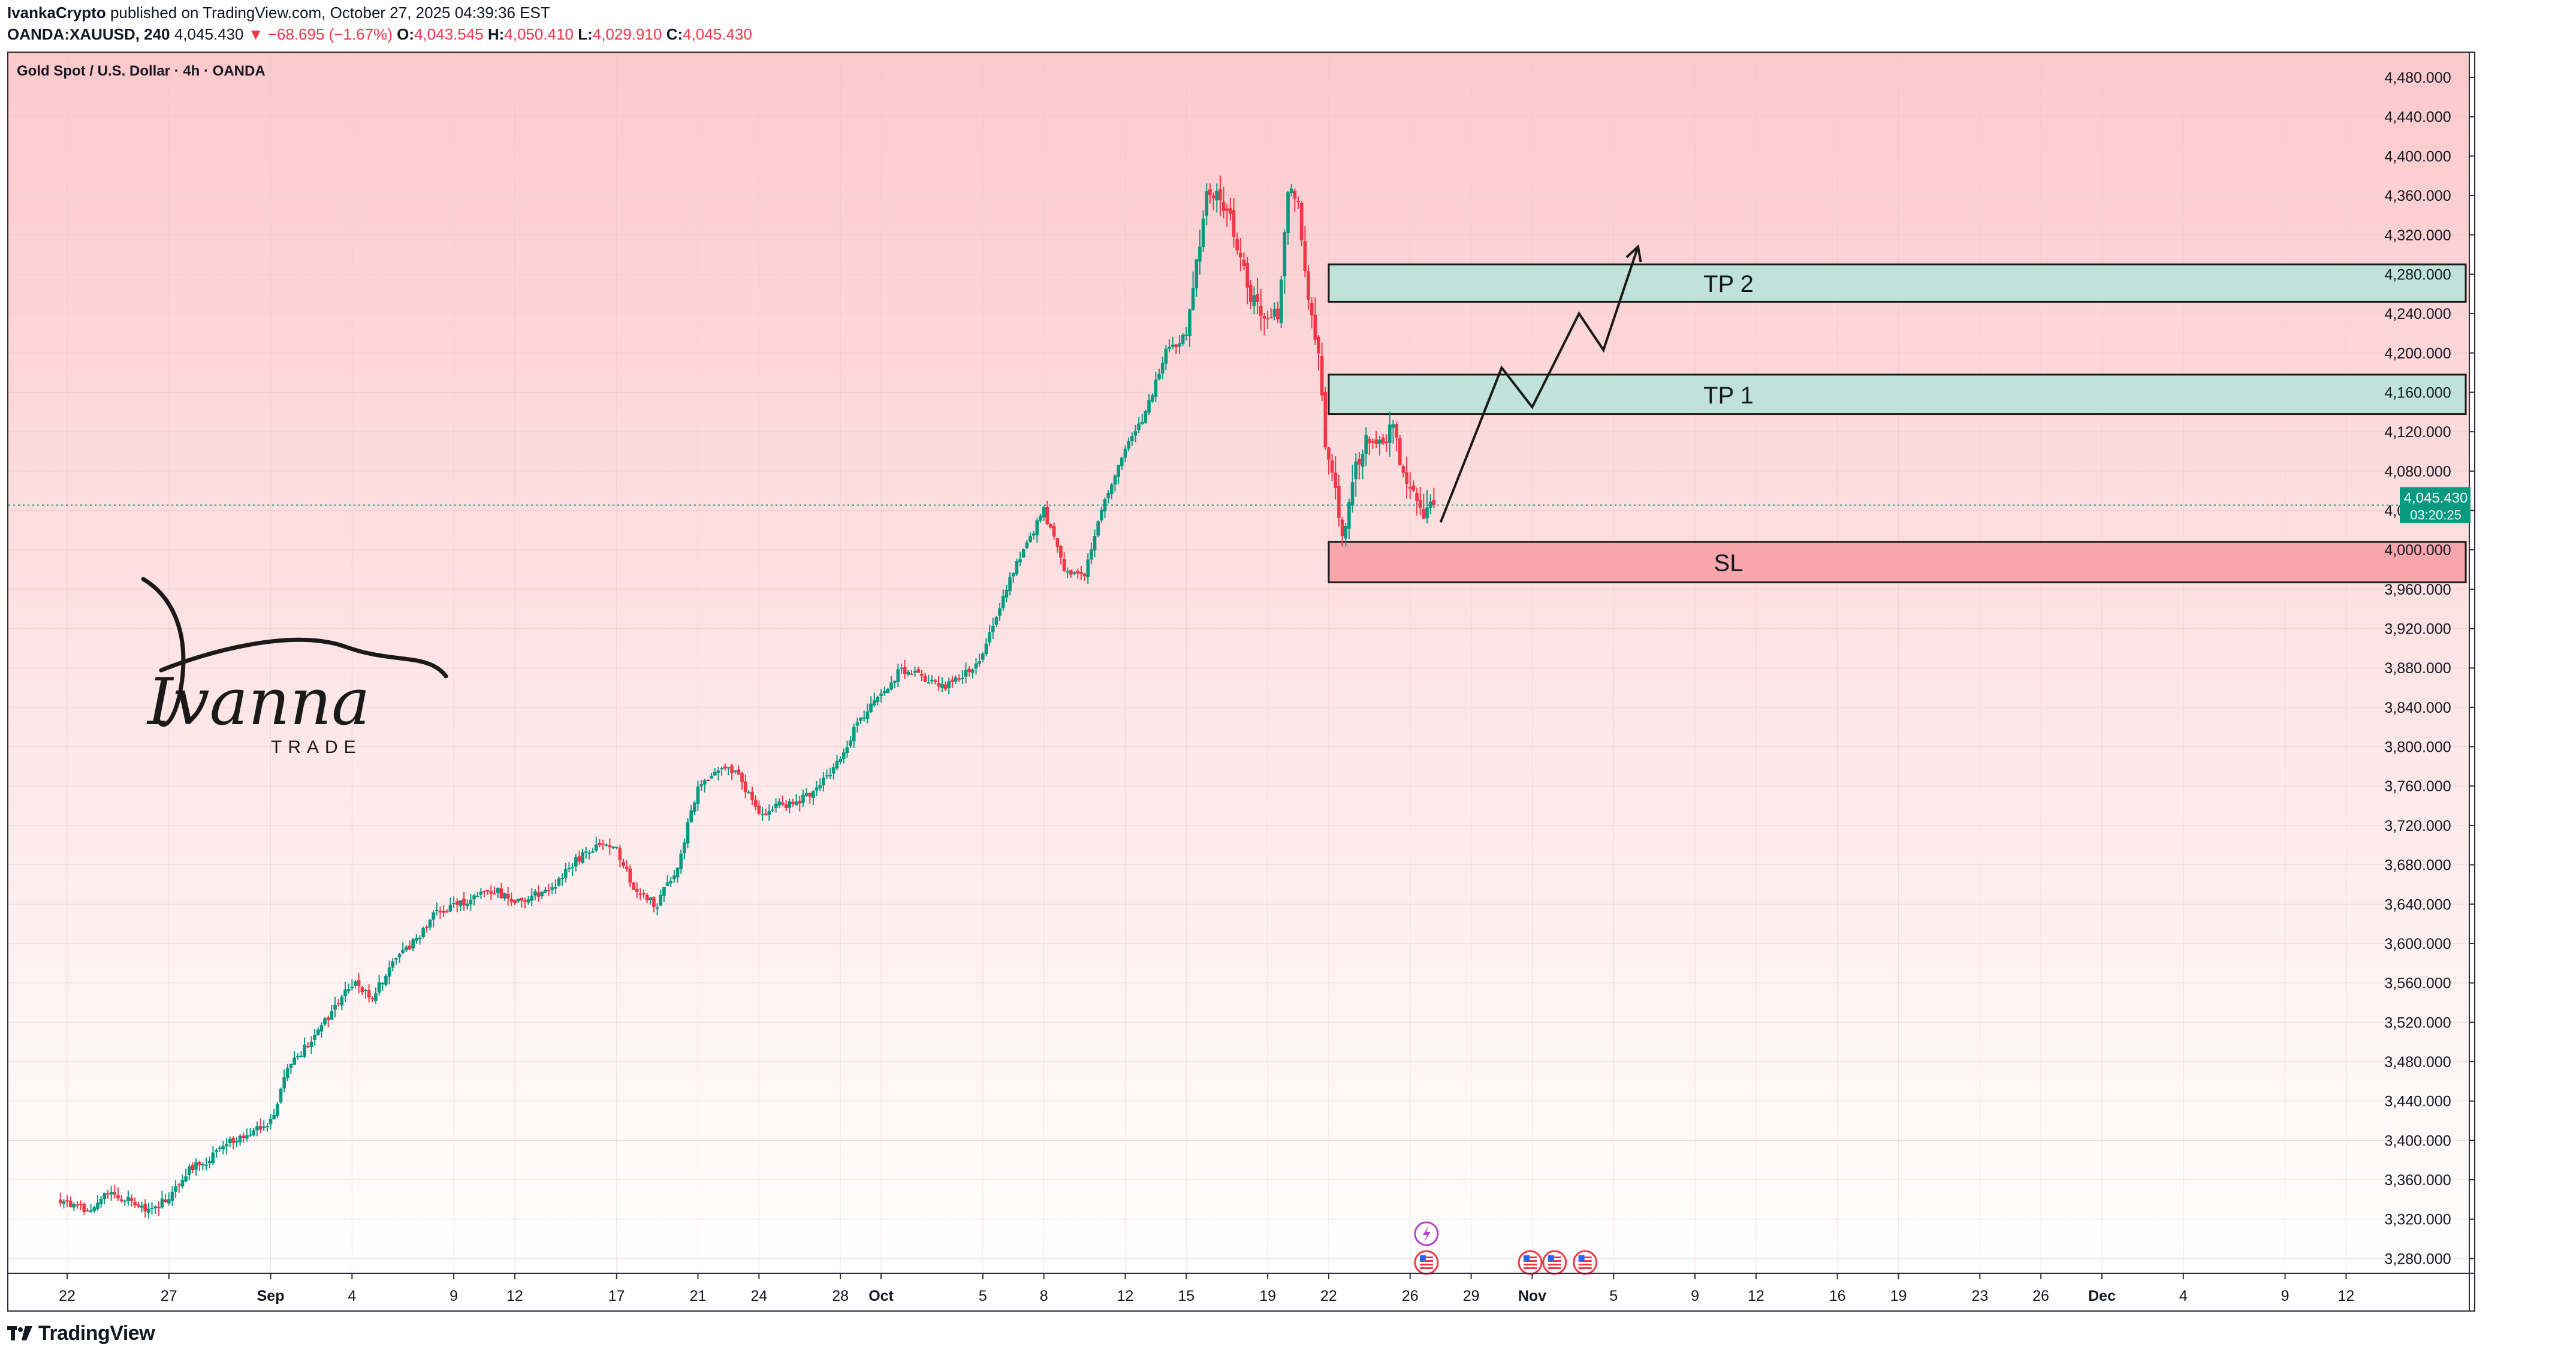  I want to click on author-name: IvankaCrypto, so click(57, 13).